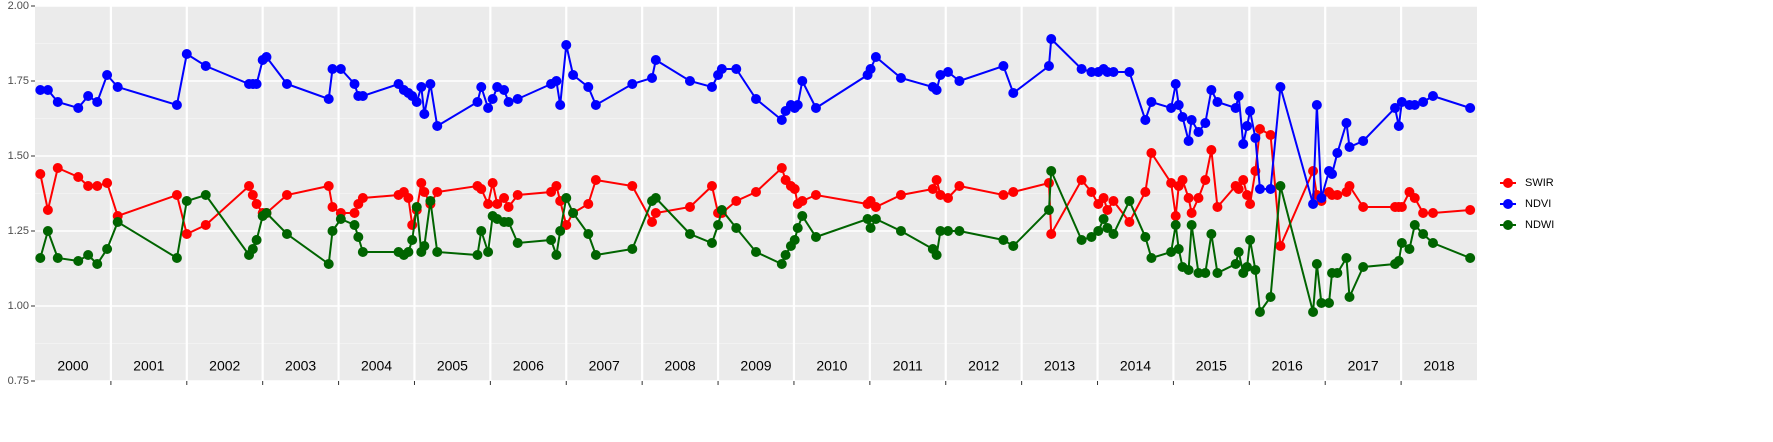 Image resolution: width=1773 pixels, height=442 pixels. What do you see at coordinates (1539, 183) in the screenshot?
I see `legend-label: SWIR` at bounding box center [1539, 183].